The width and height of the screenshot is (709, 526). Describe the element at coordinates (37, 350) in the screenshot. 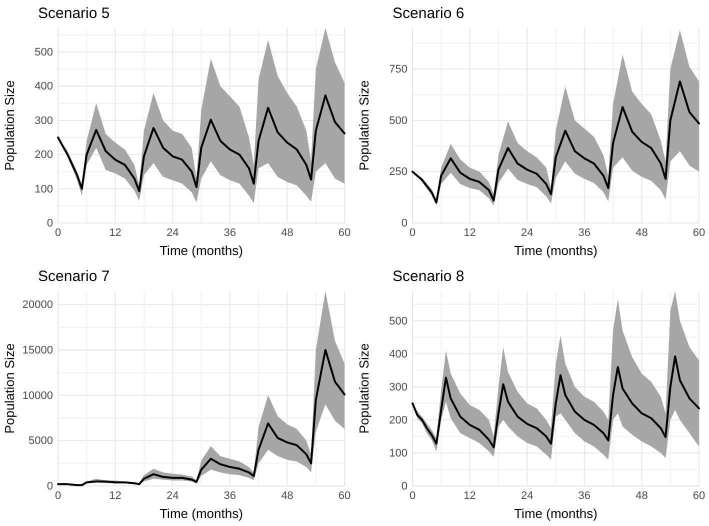

I see `y-tick-label: 15000` at that location.